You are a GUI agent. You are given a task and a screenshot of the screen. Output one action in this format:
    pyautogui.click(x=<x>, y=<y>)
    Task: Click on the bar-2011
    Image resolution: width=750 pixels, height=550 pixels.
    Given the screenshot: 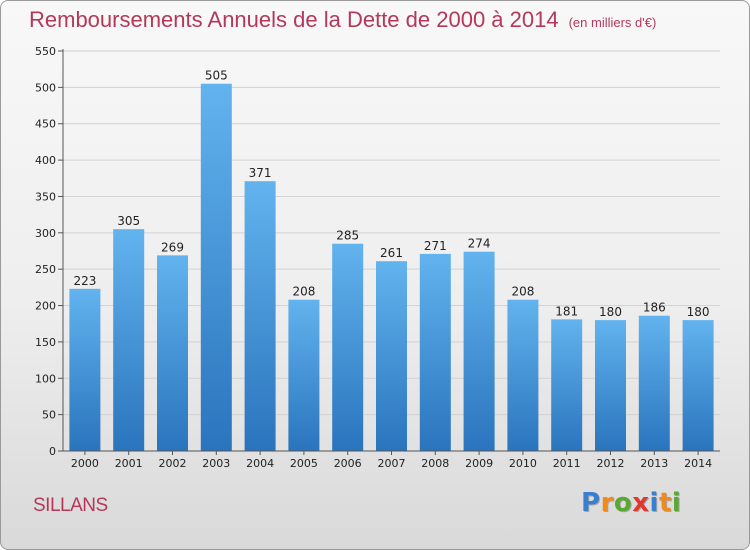 What is the action you would take?
    pyautogui.click(x=567, y=385)
    